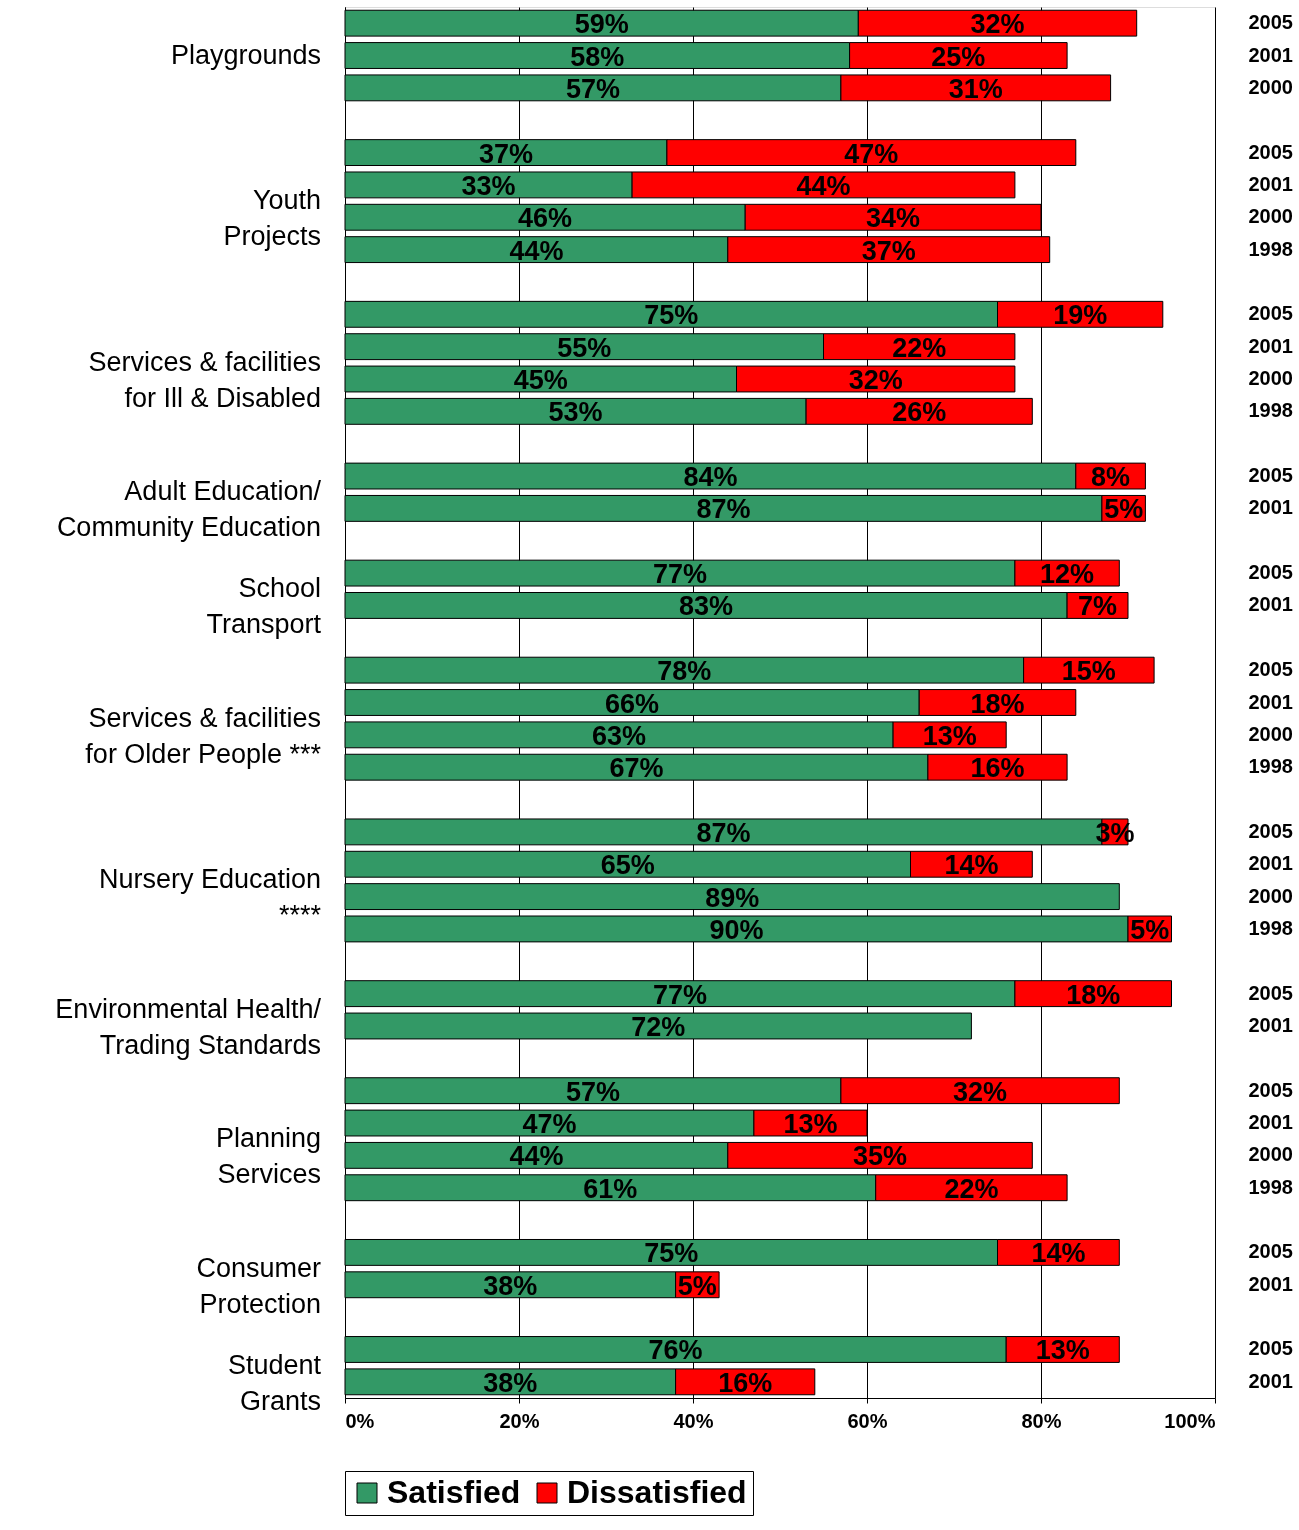 This screenshot has width=1299, height=1530. What do you see at coordinates (679, 574) in the screenshot?
I see `data-label: 77%` at bounding box center [679, 574].